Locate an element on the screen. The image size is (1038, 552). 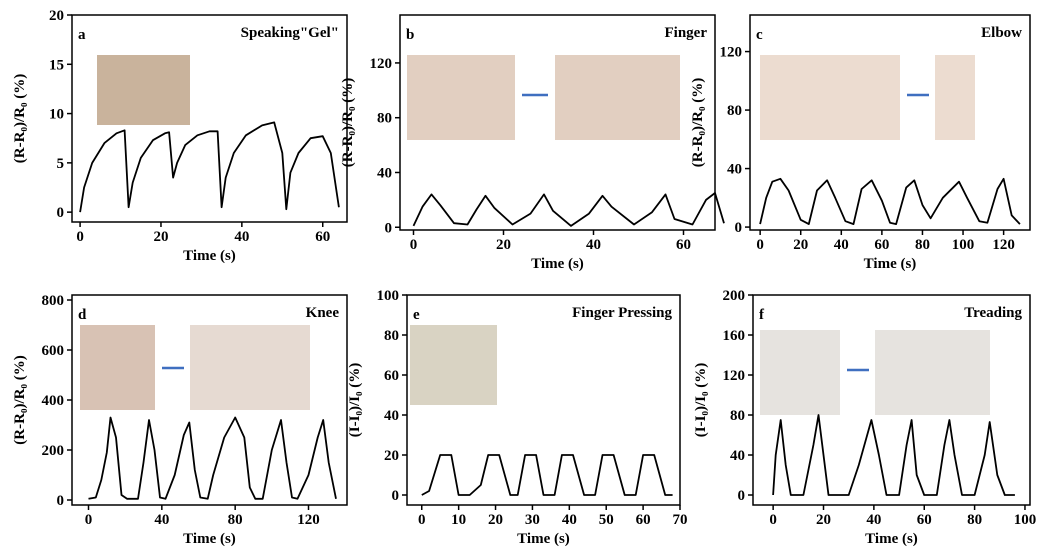
y-tick-label: 160 is located at coordinates (734, 336).